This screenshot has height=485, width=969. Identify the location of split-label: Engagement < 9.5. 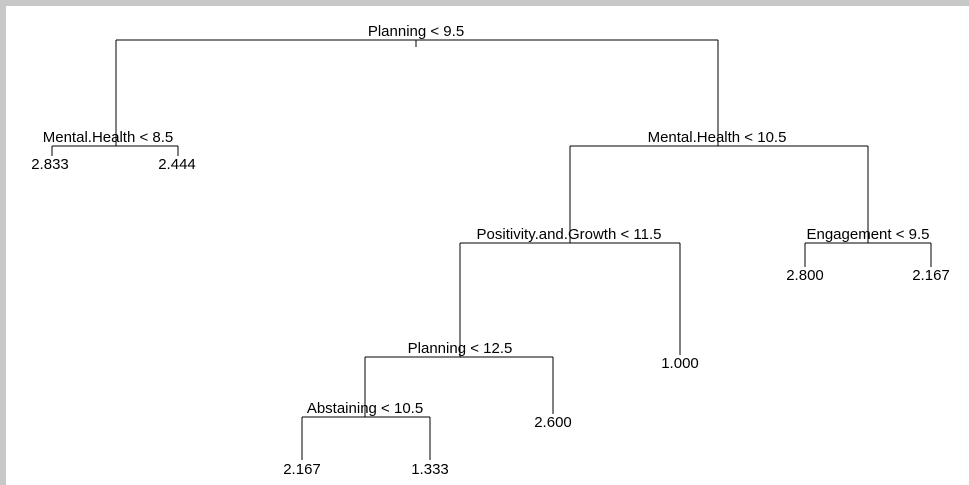
(867, 234).